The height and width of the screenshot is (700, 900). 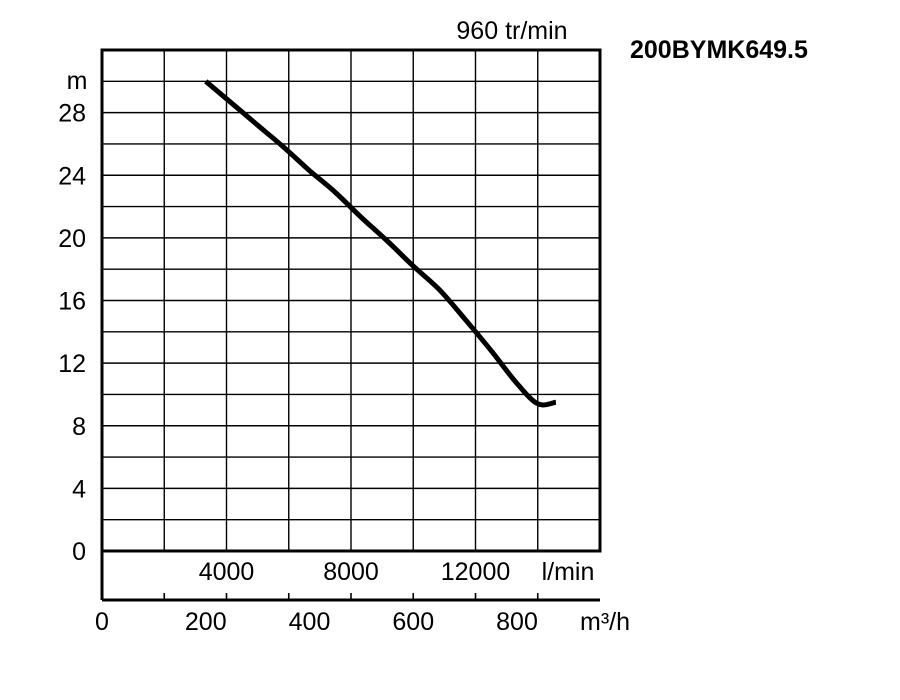 What do you see at coordinates (568, 572) in the screenshot?
I see `secondary-x-axis-label: l/min` at bounding box center [568, 572].